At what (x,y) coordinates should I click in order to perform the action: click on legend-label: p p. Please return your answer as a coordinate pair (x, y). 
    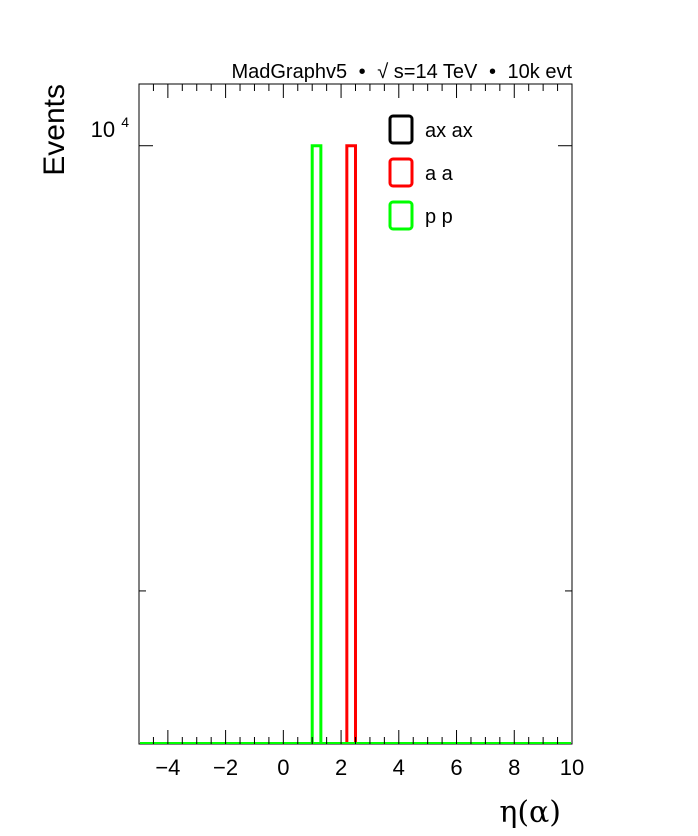
    Looking at the image, I should click on (439, 217).